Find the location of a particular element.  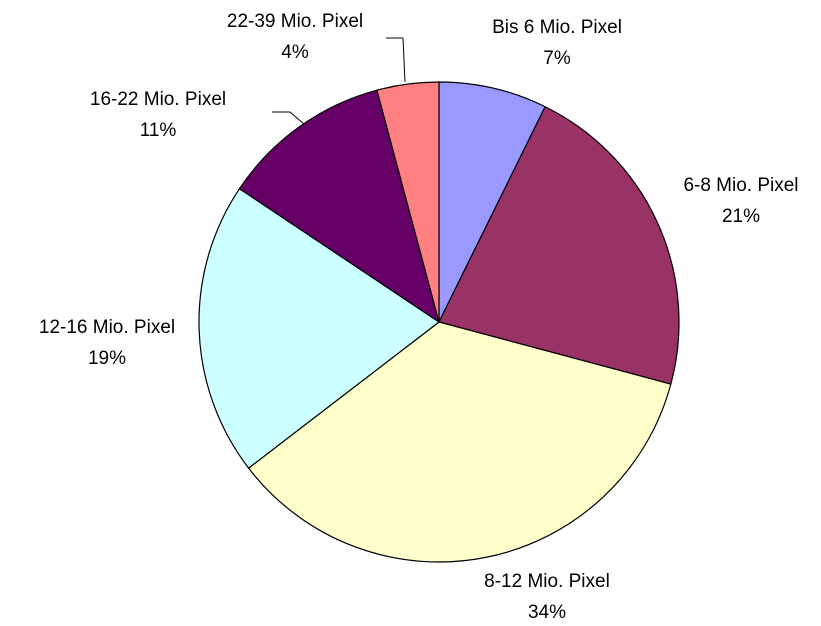

slice-value-label: 19% is located at coordinates (107, 358).